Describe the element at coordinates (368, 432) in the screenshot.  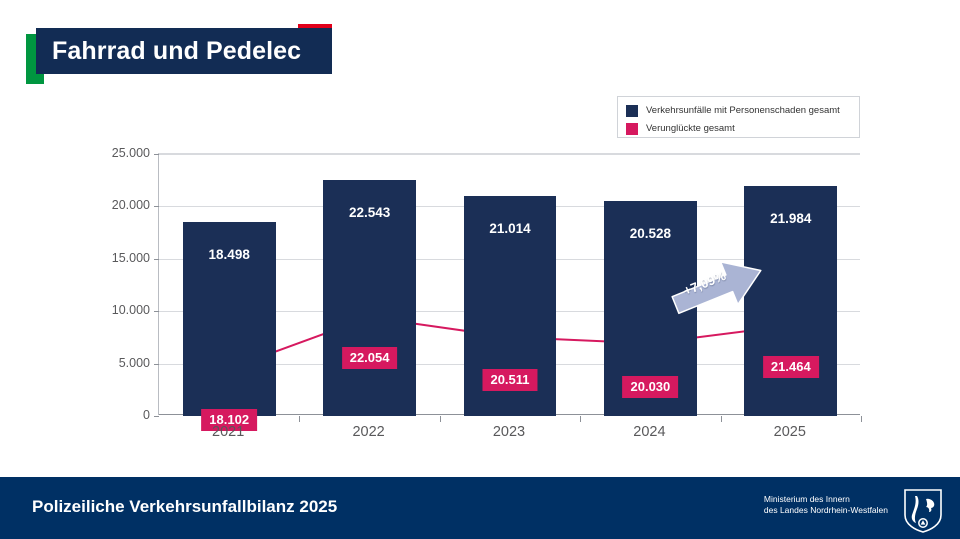
I see `x-axis-label-2022: 2022` at that location.